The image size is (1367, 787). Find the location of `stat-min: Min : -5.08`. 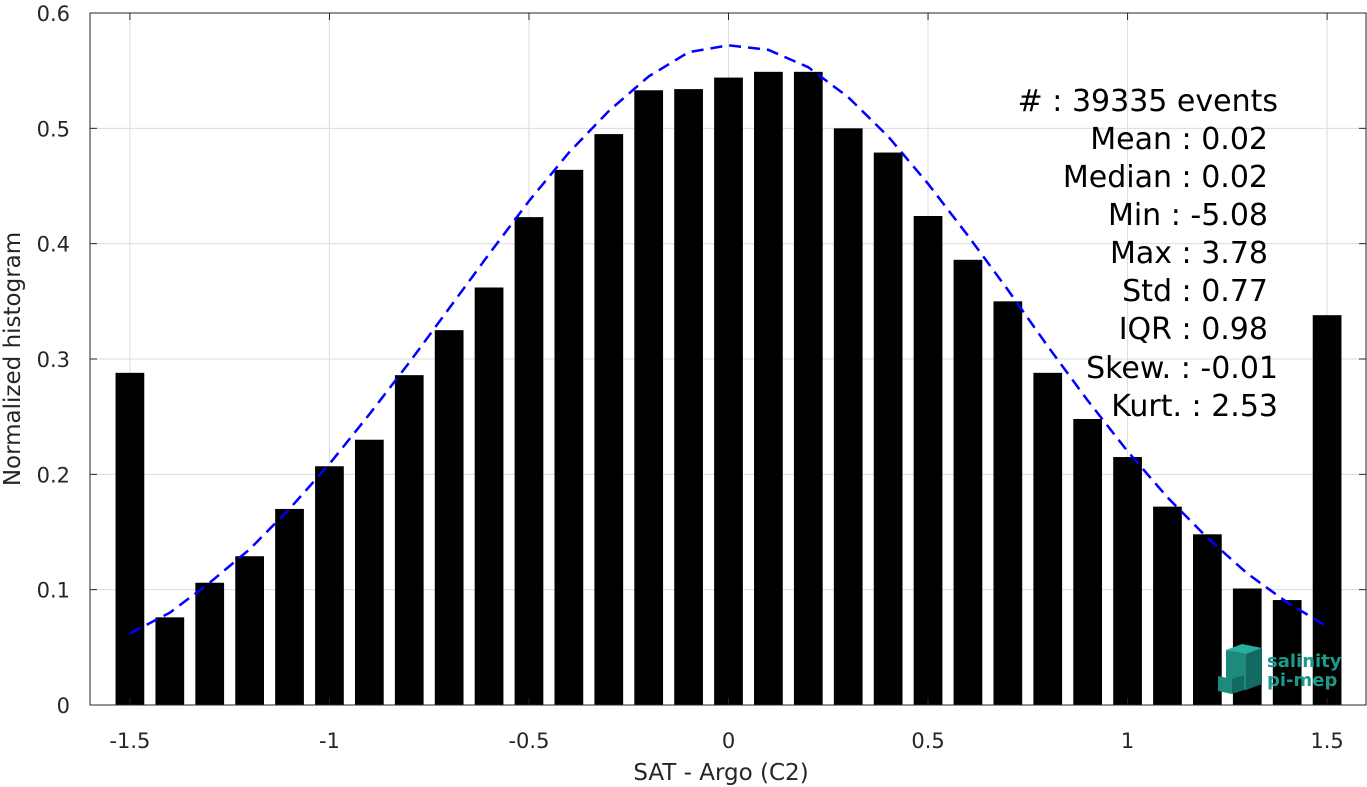

stat-min: Min : -5.08 is located at coordinates (1188, 215).